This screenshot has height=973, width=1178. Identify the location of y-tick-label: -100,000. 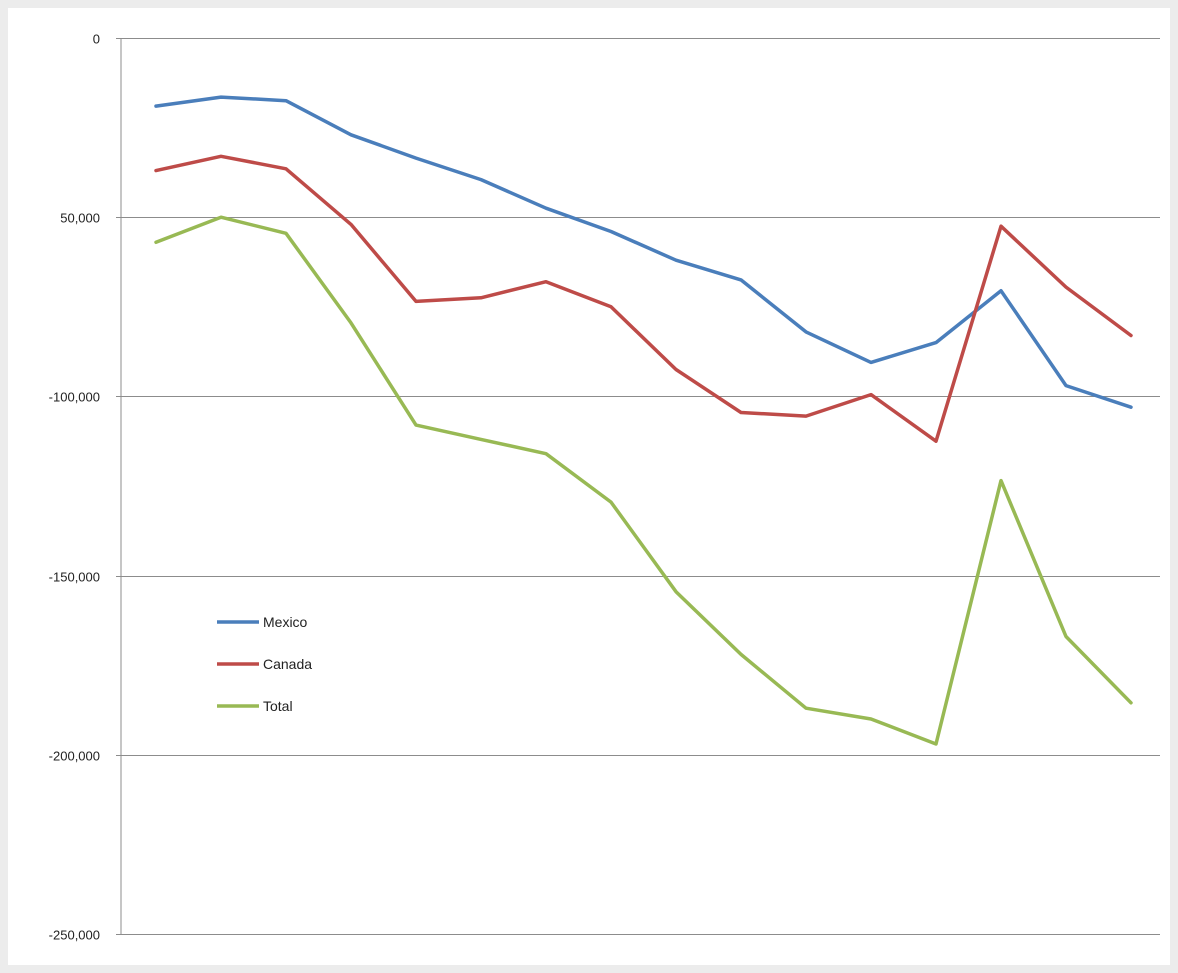
(74, 397).